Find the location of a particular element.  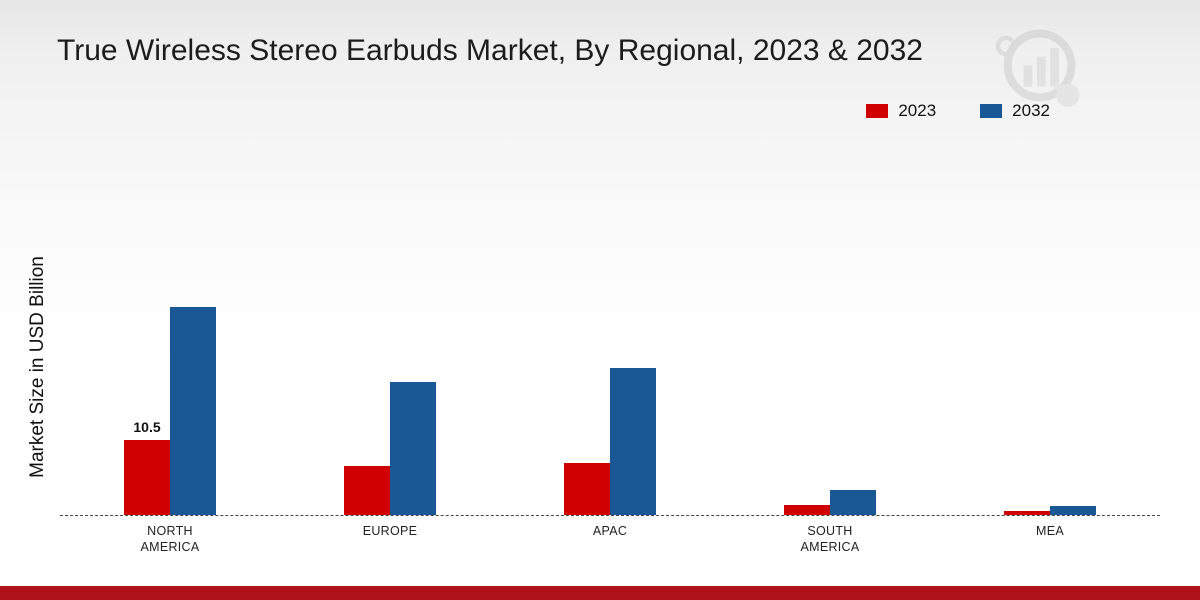

bar-2032-mea is located at coordinates (1073, 510).